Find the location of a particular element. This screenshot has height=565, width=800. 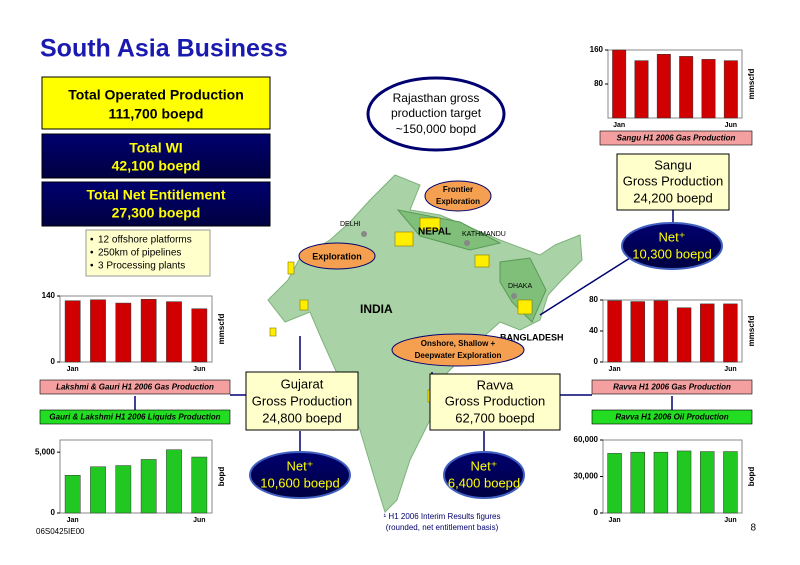

asset-name: Sangu is located at coordinates (673, 164).